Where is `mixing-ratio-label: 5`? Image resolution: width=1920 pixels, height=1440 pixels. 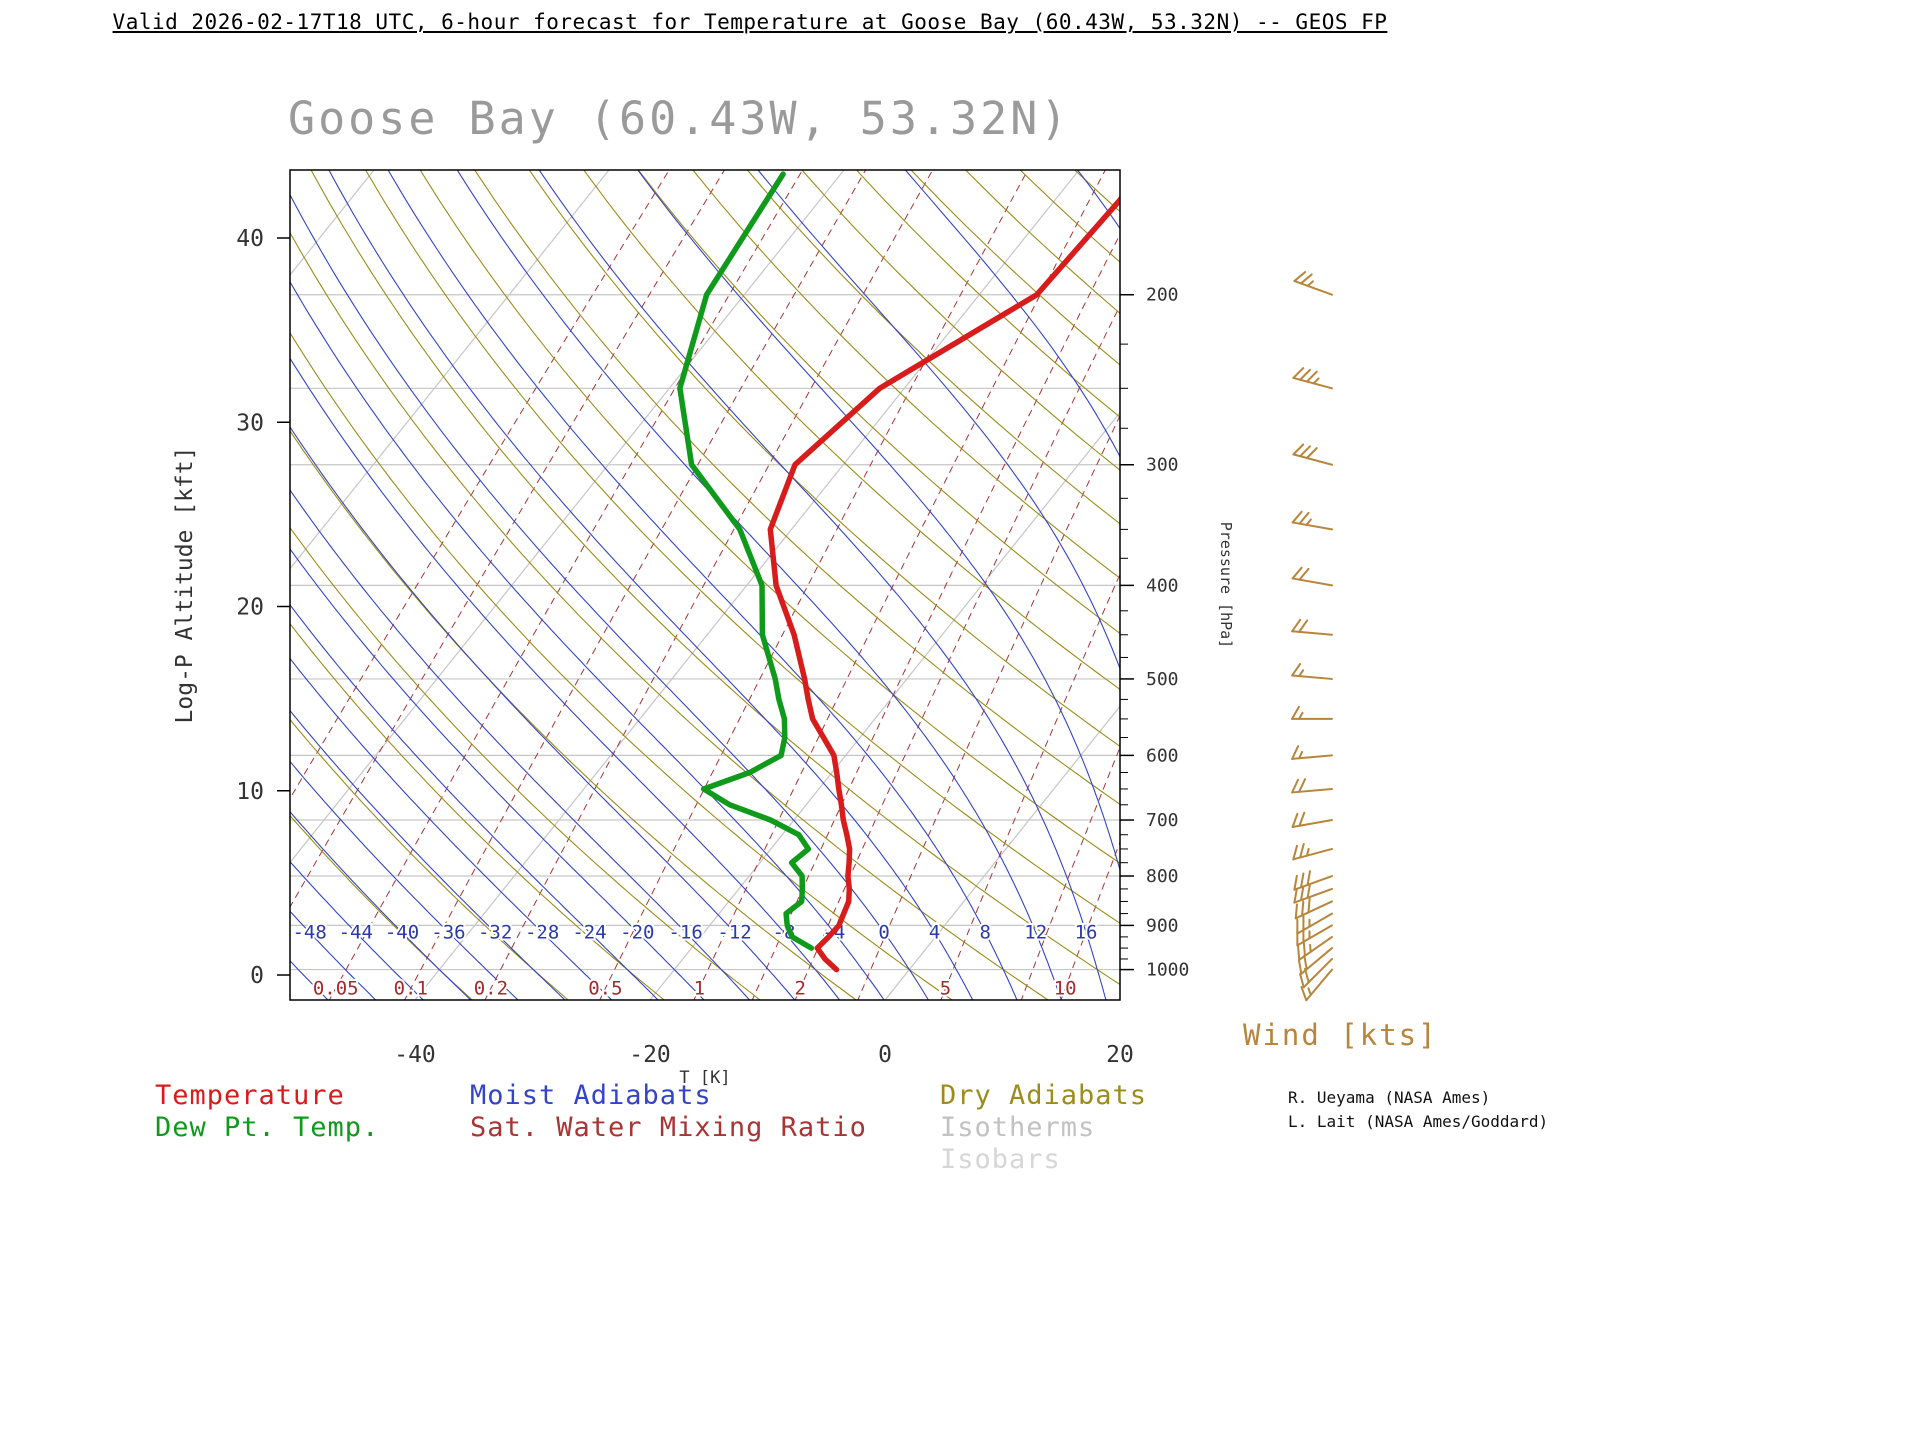 mixing-ratio-label: 5 is located at coordinates (945, 988).